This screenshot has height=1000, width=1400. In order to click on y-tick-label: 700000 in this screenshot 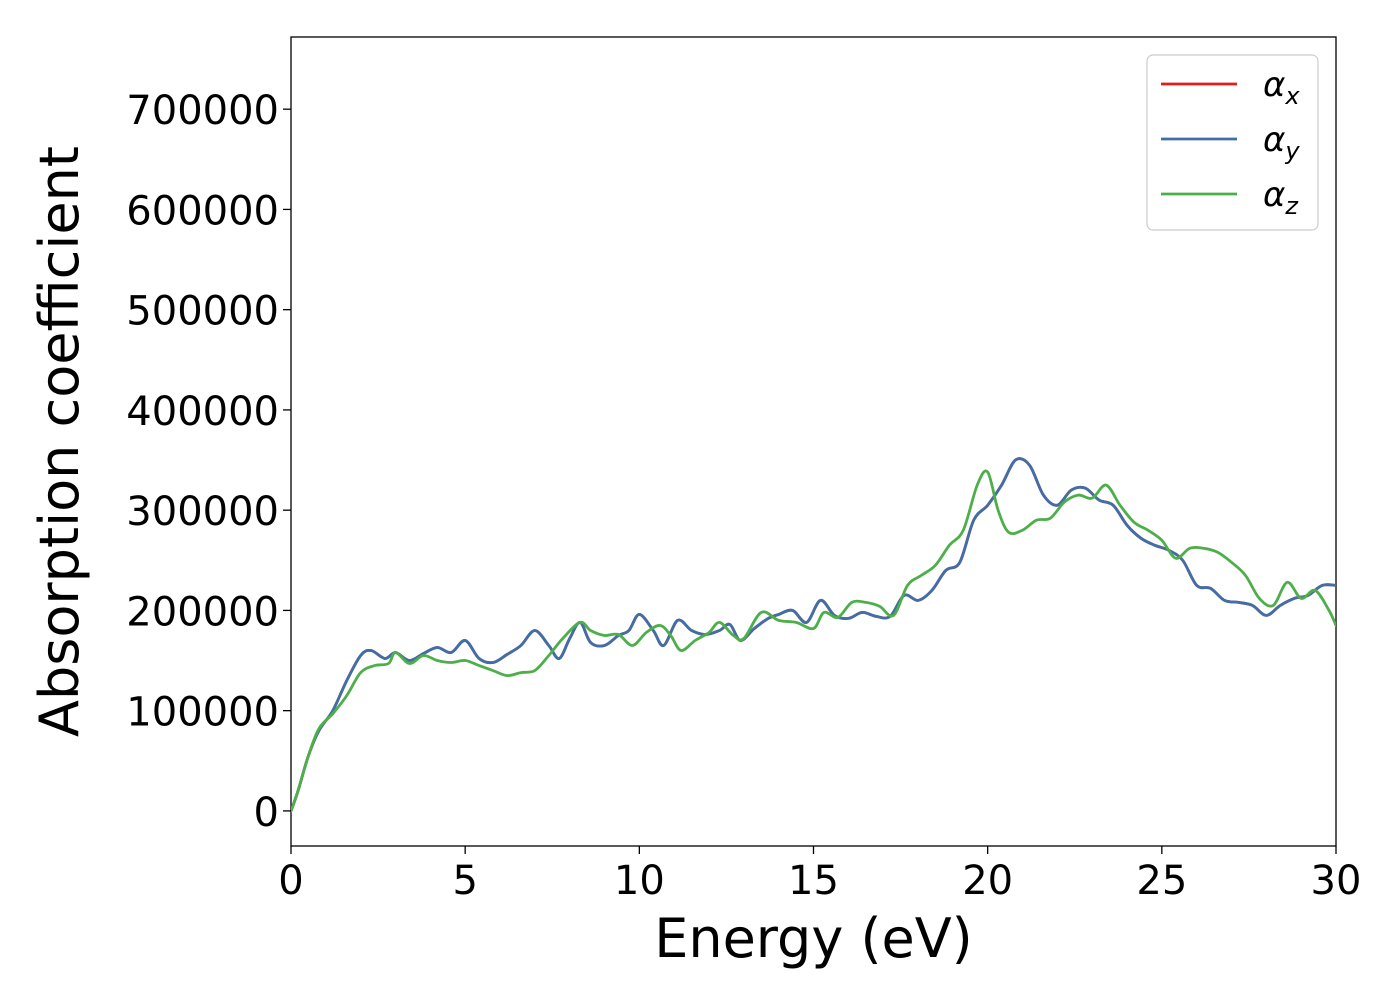, I will do `click(202, 111)`.